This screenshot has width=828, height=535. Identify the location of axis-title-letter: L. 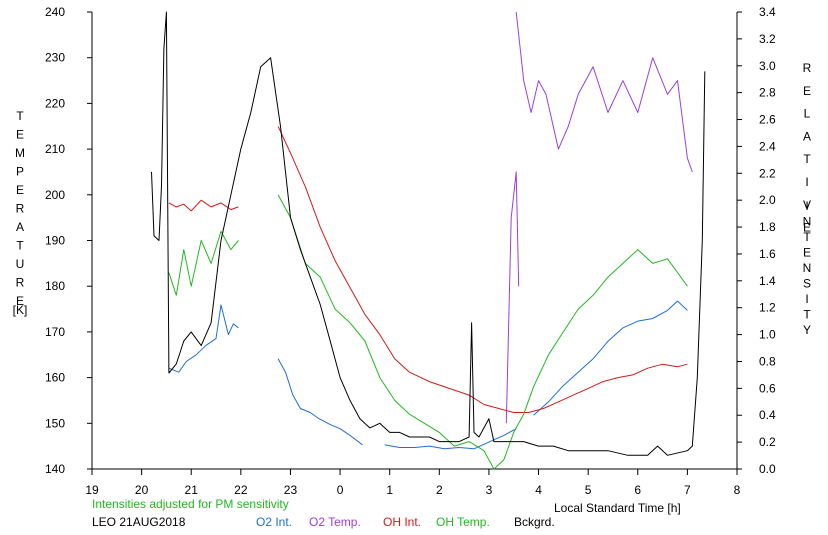
(807, 114).